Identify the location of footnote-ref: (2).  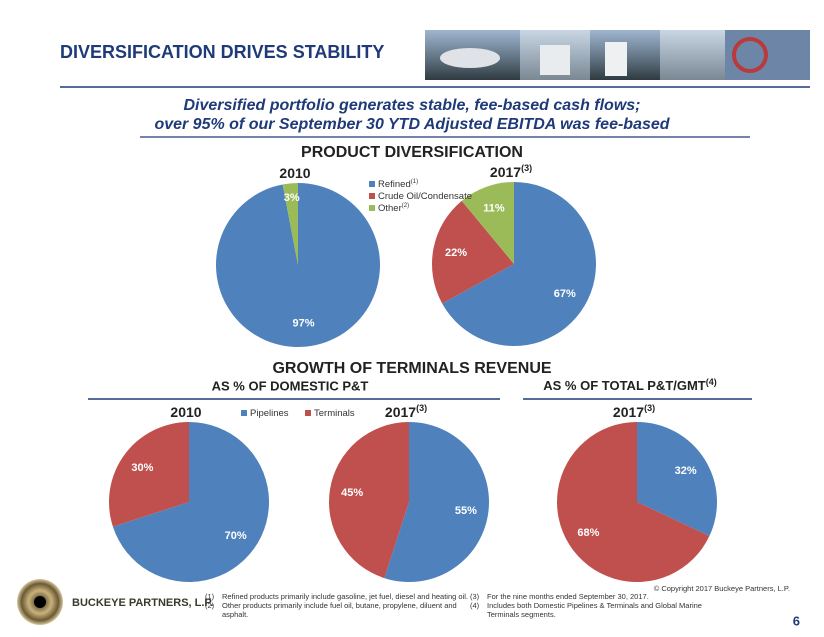
(405, 206).